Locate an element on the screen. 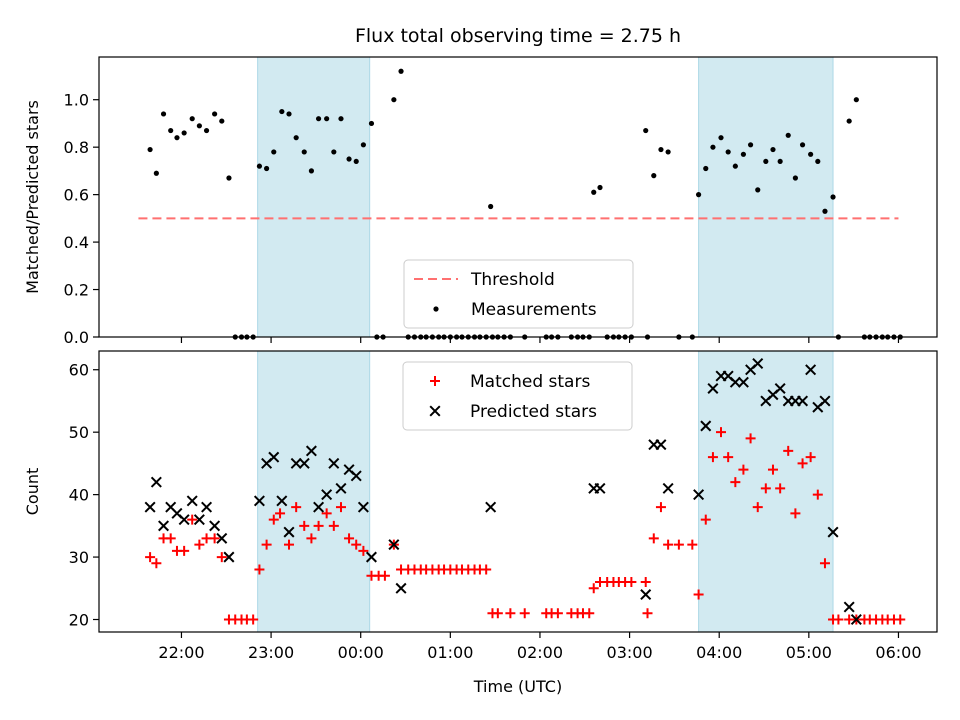 Image resolution: width=960 pixels, height=720 pixels. legend-box is located at coordinates (518, 294).